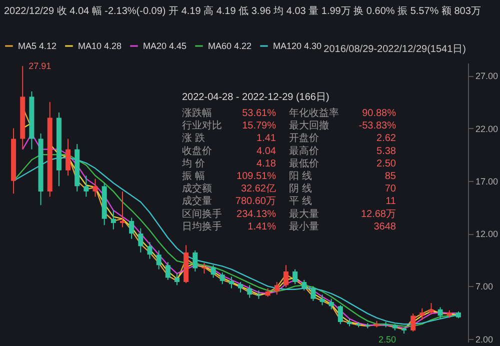 The image size is (500, 346). I want to click on legend-label: MA60 4.22, so click(230, 46).